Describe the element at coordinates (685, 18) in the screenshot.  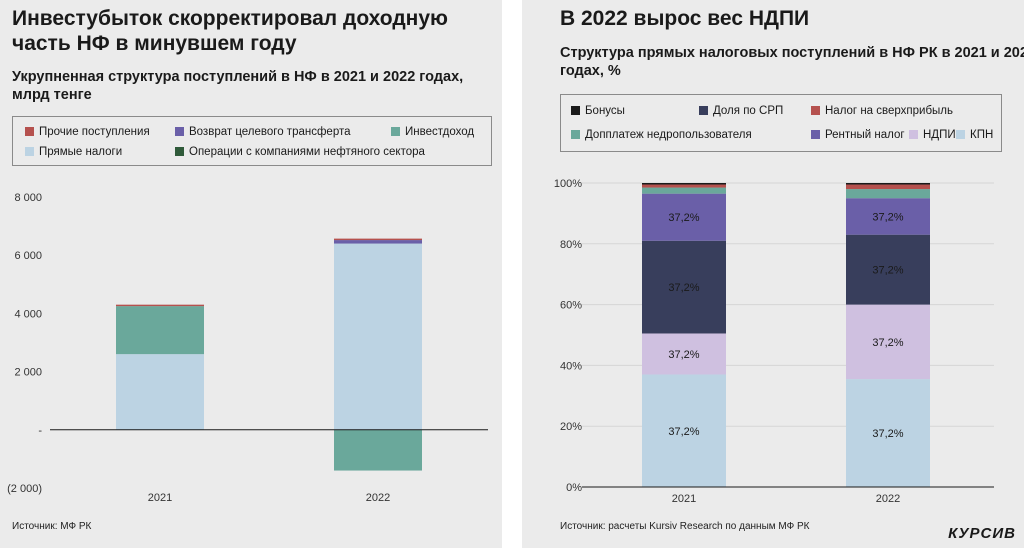
I see `right-headline: В 2022 вырос вес НДПИ` at that location.